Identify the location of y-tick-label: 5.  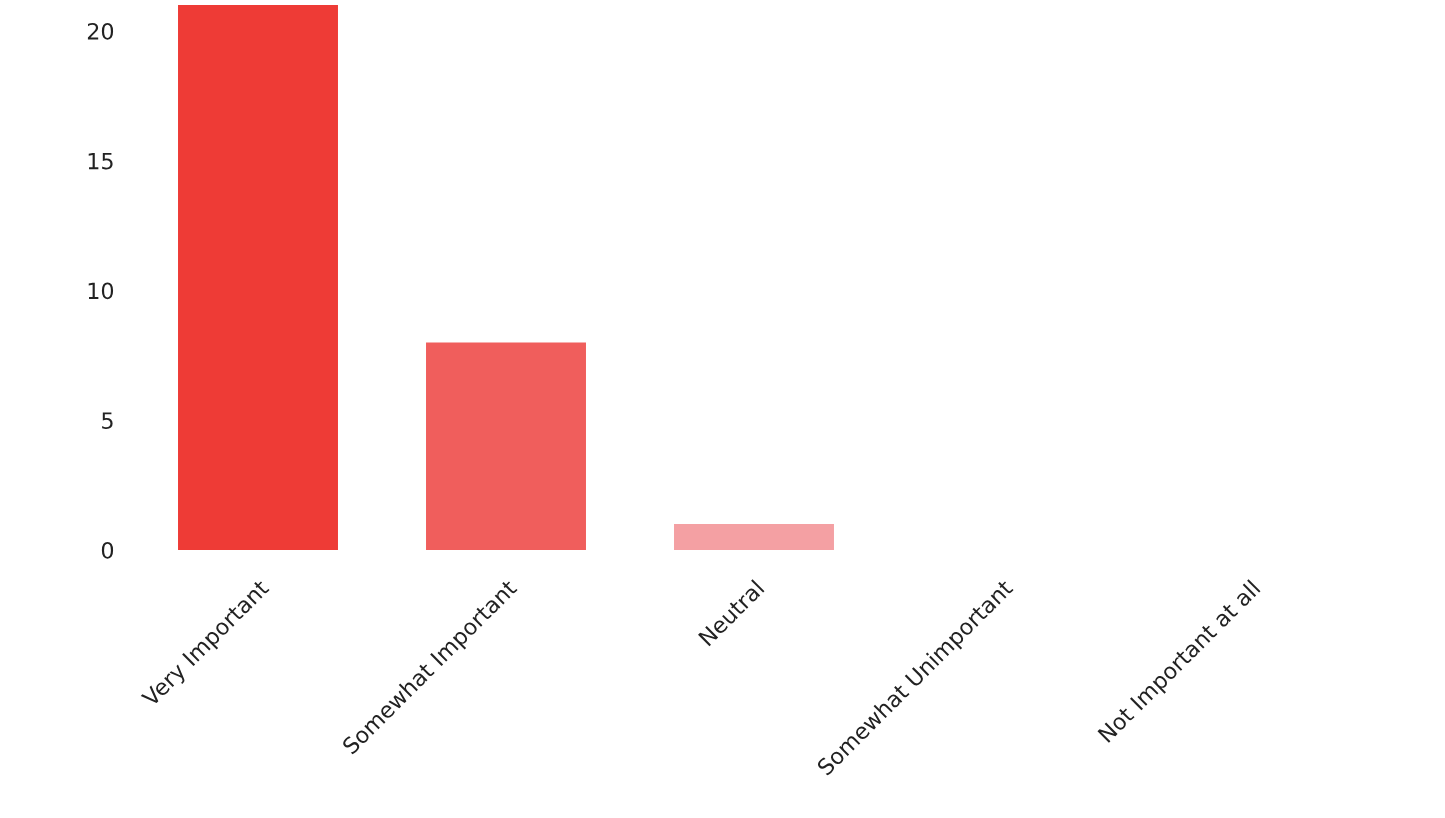
(107, 420).